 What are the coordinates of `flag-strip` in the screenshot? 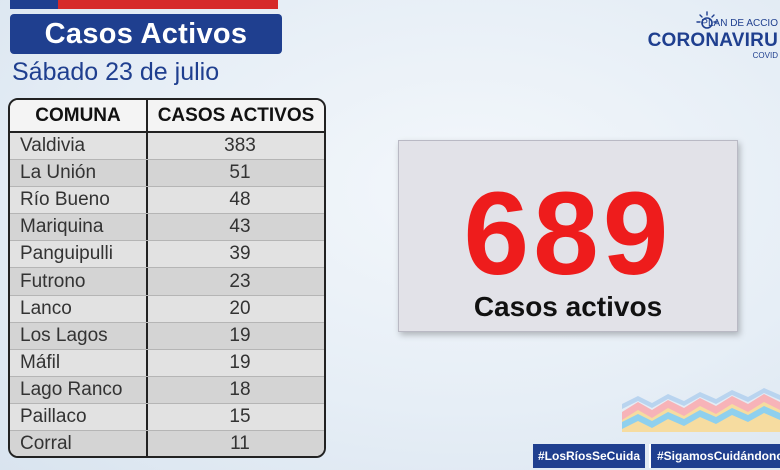 It's located at (144, 4).